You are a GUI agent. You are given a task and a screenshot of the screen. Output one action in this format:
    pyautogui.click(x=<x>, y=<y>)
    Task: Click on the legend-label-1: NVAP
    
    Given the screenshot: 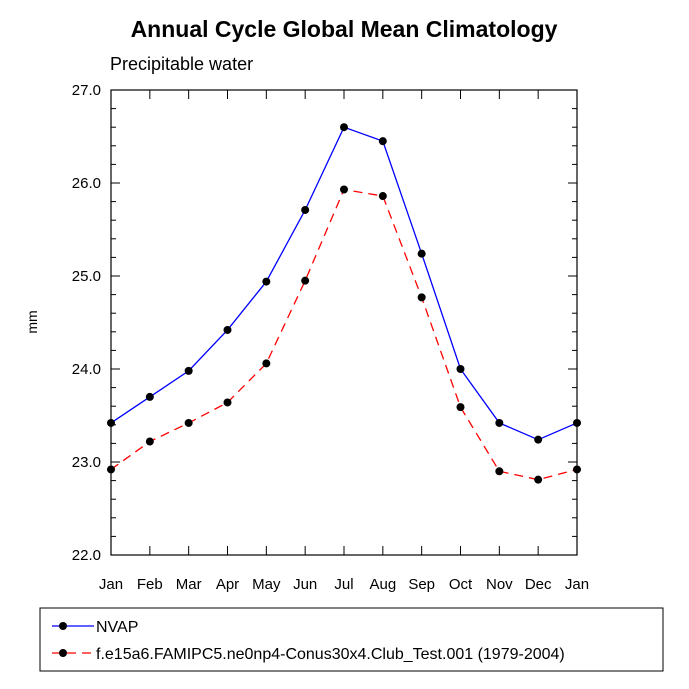 What is the action you would take?
    pyautogui.click(x=117, y=627)
    